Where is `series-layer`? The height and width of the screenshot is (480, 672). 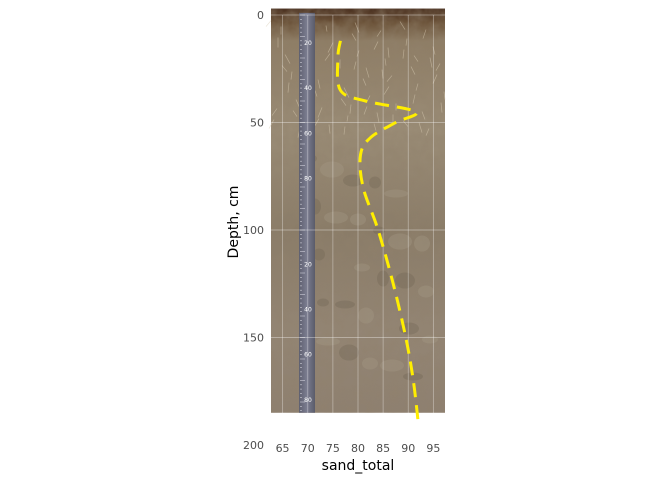
series-layer is located at coordinates (377, 232).